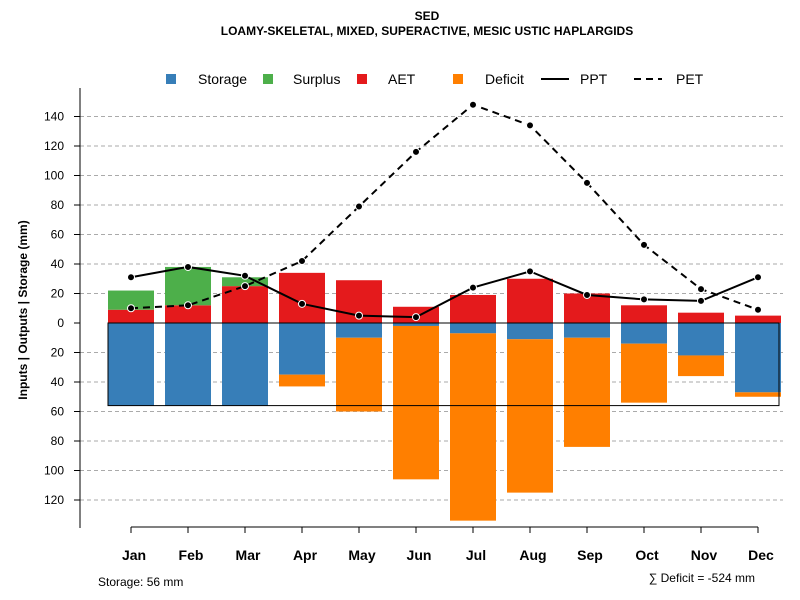 Image resolution: width=800 pixels, height=600 pixels. I want to click on x-tick-label: Apr, so click(305, 555).